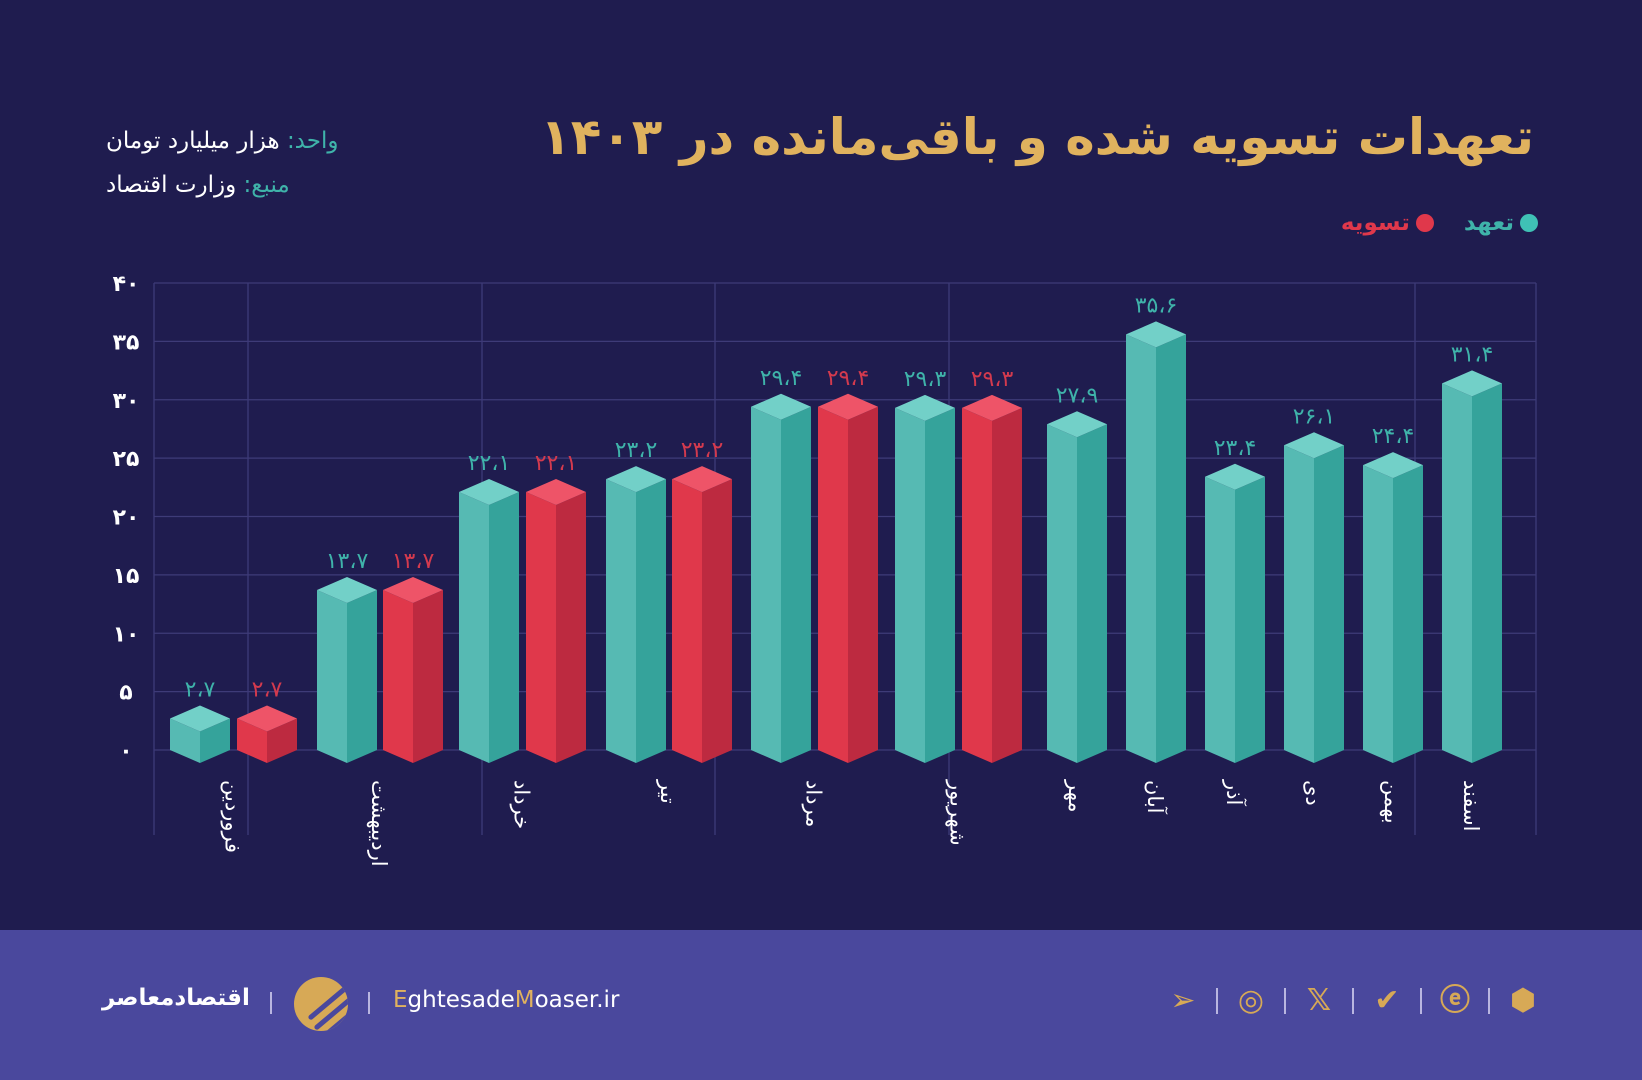 This screenshot has height=1080, width=1642. What do you see at coordinates (1488, 223) in the screenshot?
I see `legend-label: تعهد` at bounding box center [1488, 223].